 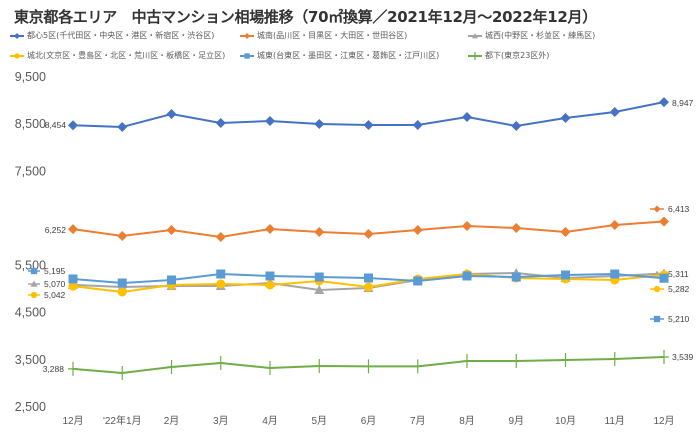 I want to click on y-tick-label: 2,500, so click(x=30, y=407).